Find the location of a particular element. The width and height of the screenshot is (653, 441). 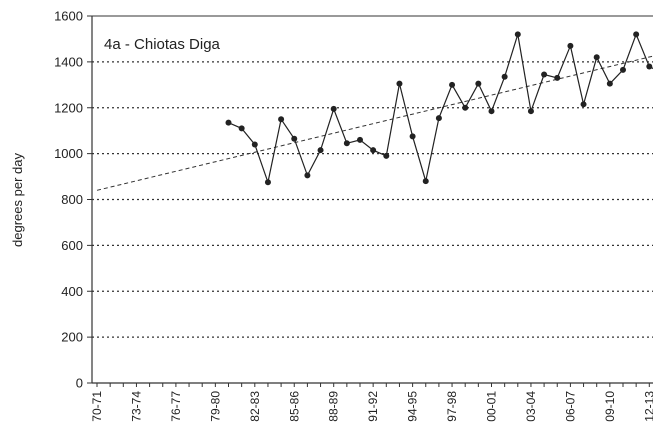

x-tick-label: 76-77 is located at coordinates (176, 406).